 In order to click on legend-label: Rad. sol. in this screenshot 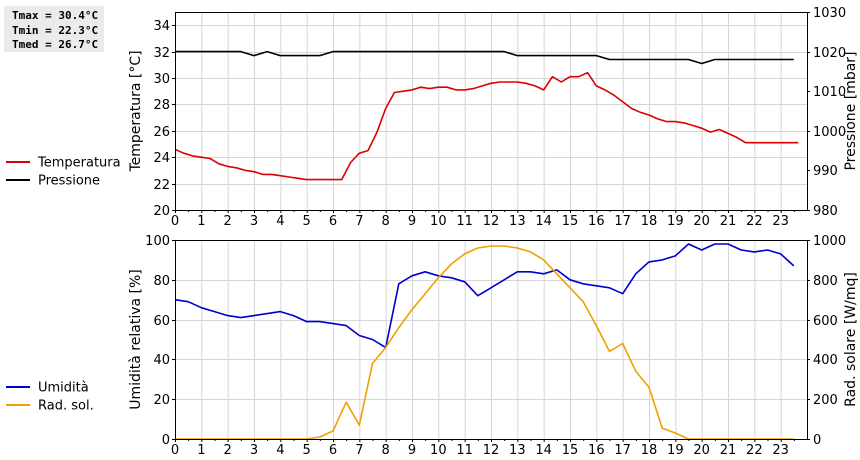, I will do `click(66, 406)`.